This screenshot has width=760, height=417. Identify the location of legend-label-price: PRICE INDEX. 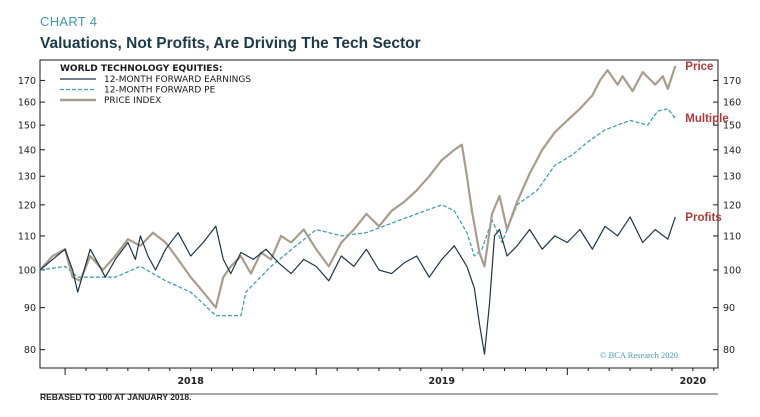
(132, 101).